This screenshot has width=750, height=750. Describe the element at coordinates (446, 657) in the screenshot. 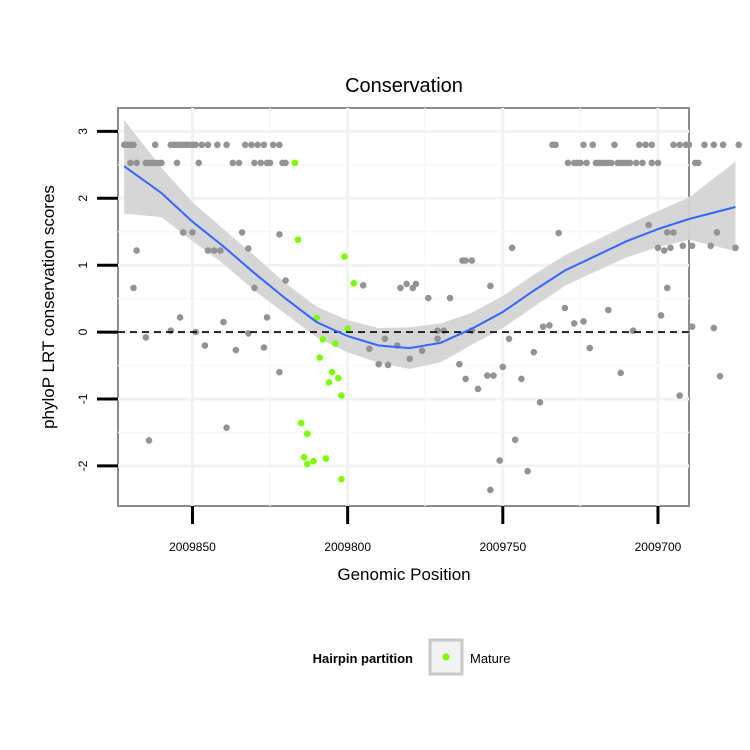

I see `legend-mature-swatch` at that location.